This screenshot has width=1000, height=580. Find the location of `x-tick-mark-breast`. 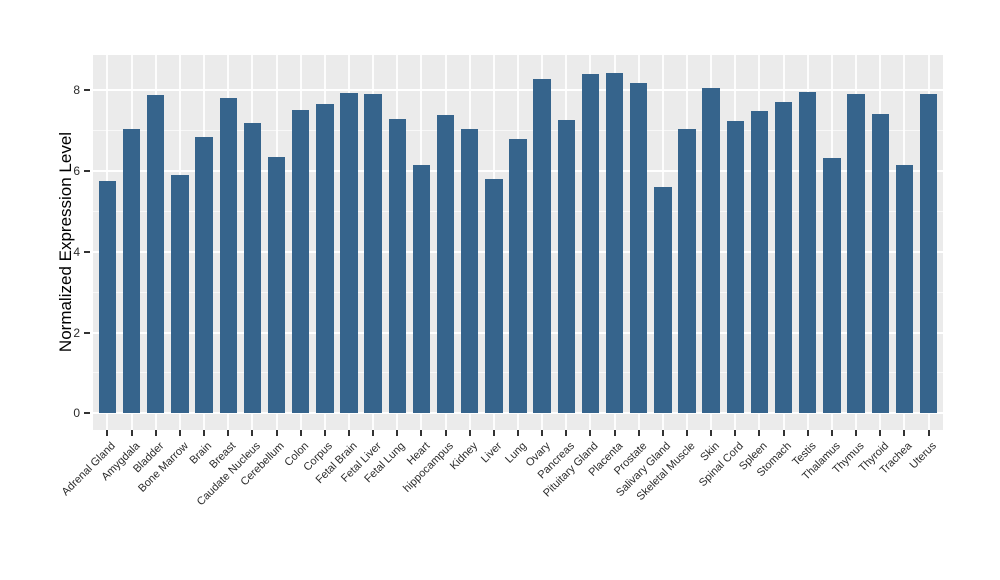

x-tick-mark-breast is located at coordinates (228, 433).